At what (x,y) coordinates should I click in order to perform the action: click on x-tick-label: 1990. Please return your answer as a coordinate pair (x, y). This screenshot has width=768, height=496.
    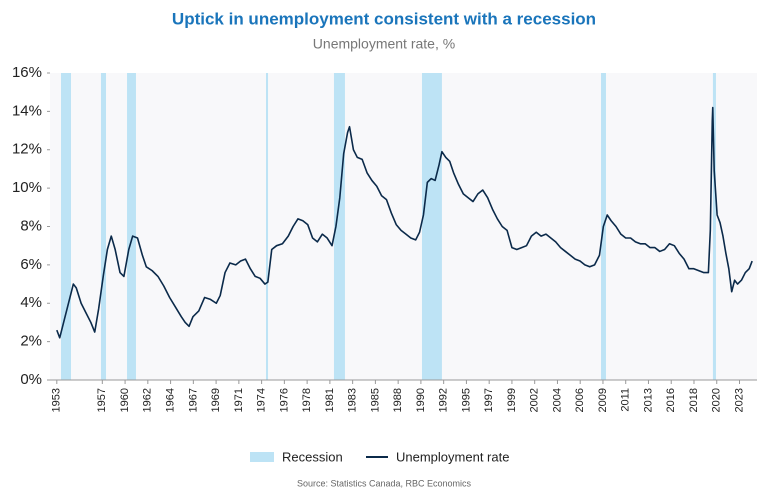
    Looking at the image, I should click on (421, 400).